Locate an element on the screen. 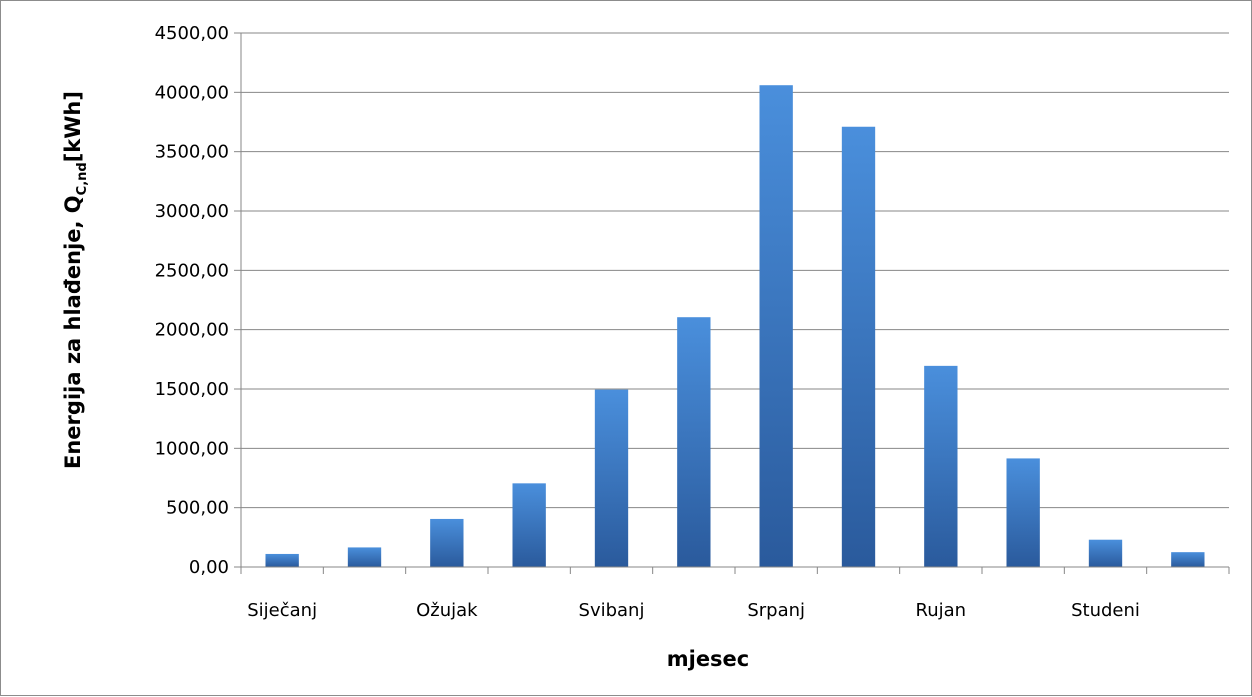 The image size is (1252, 697). y-tick-label: 4500,00 is located at coordinates (192, 33).